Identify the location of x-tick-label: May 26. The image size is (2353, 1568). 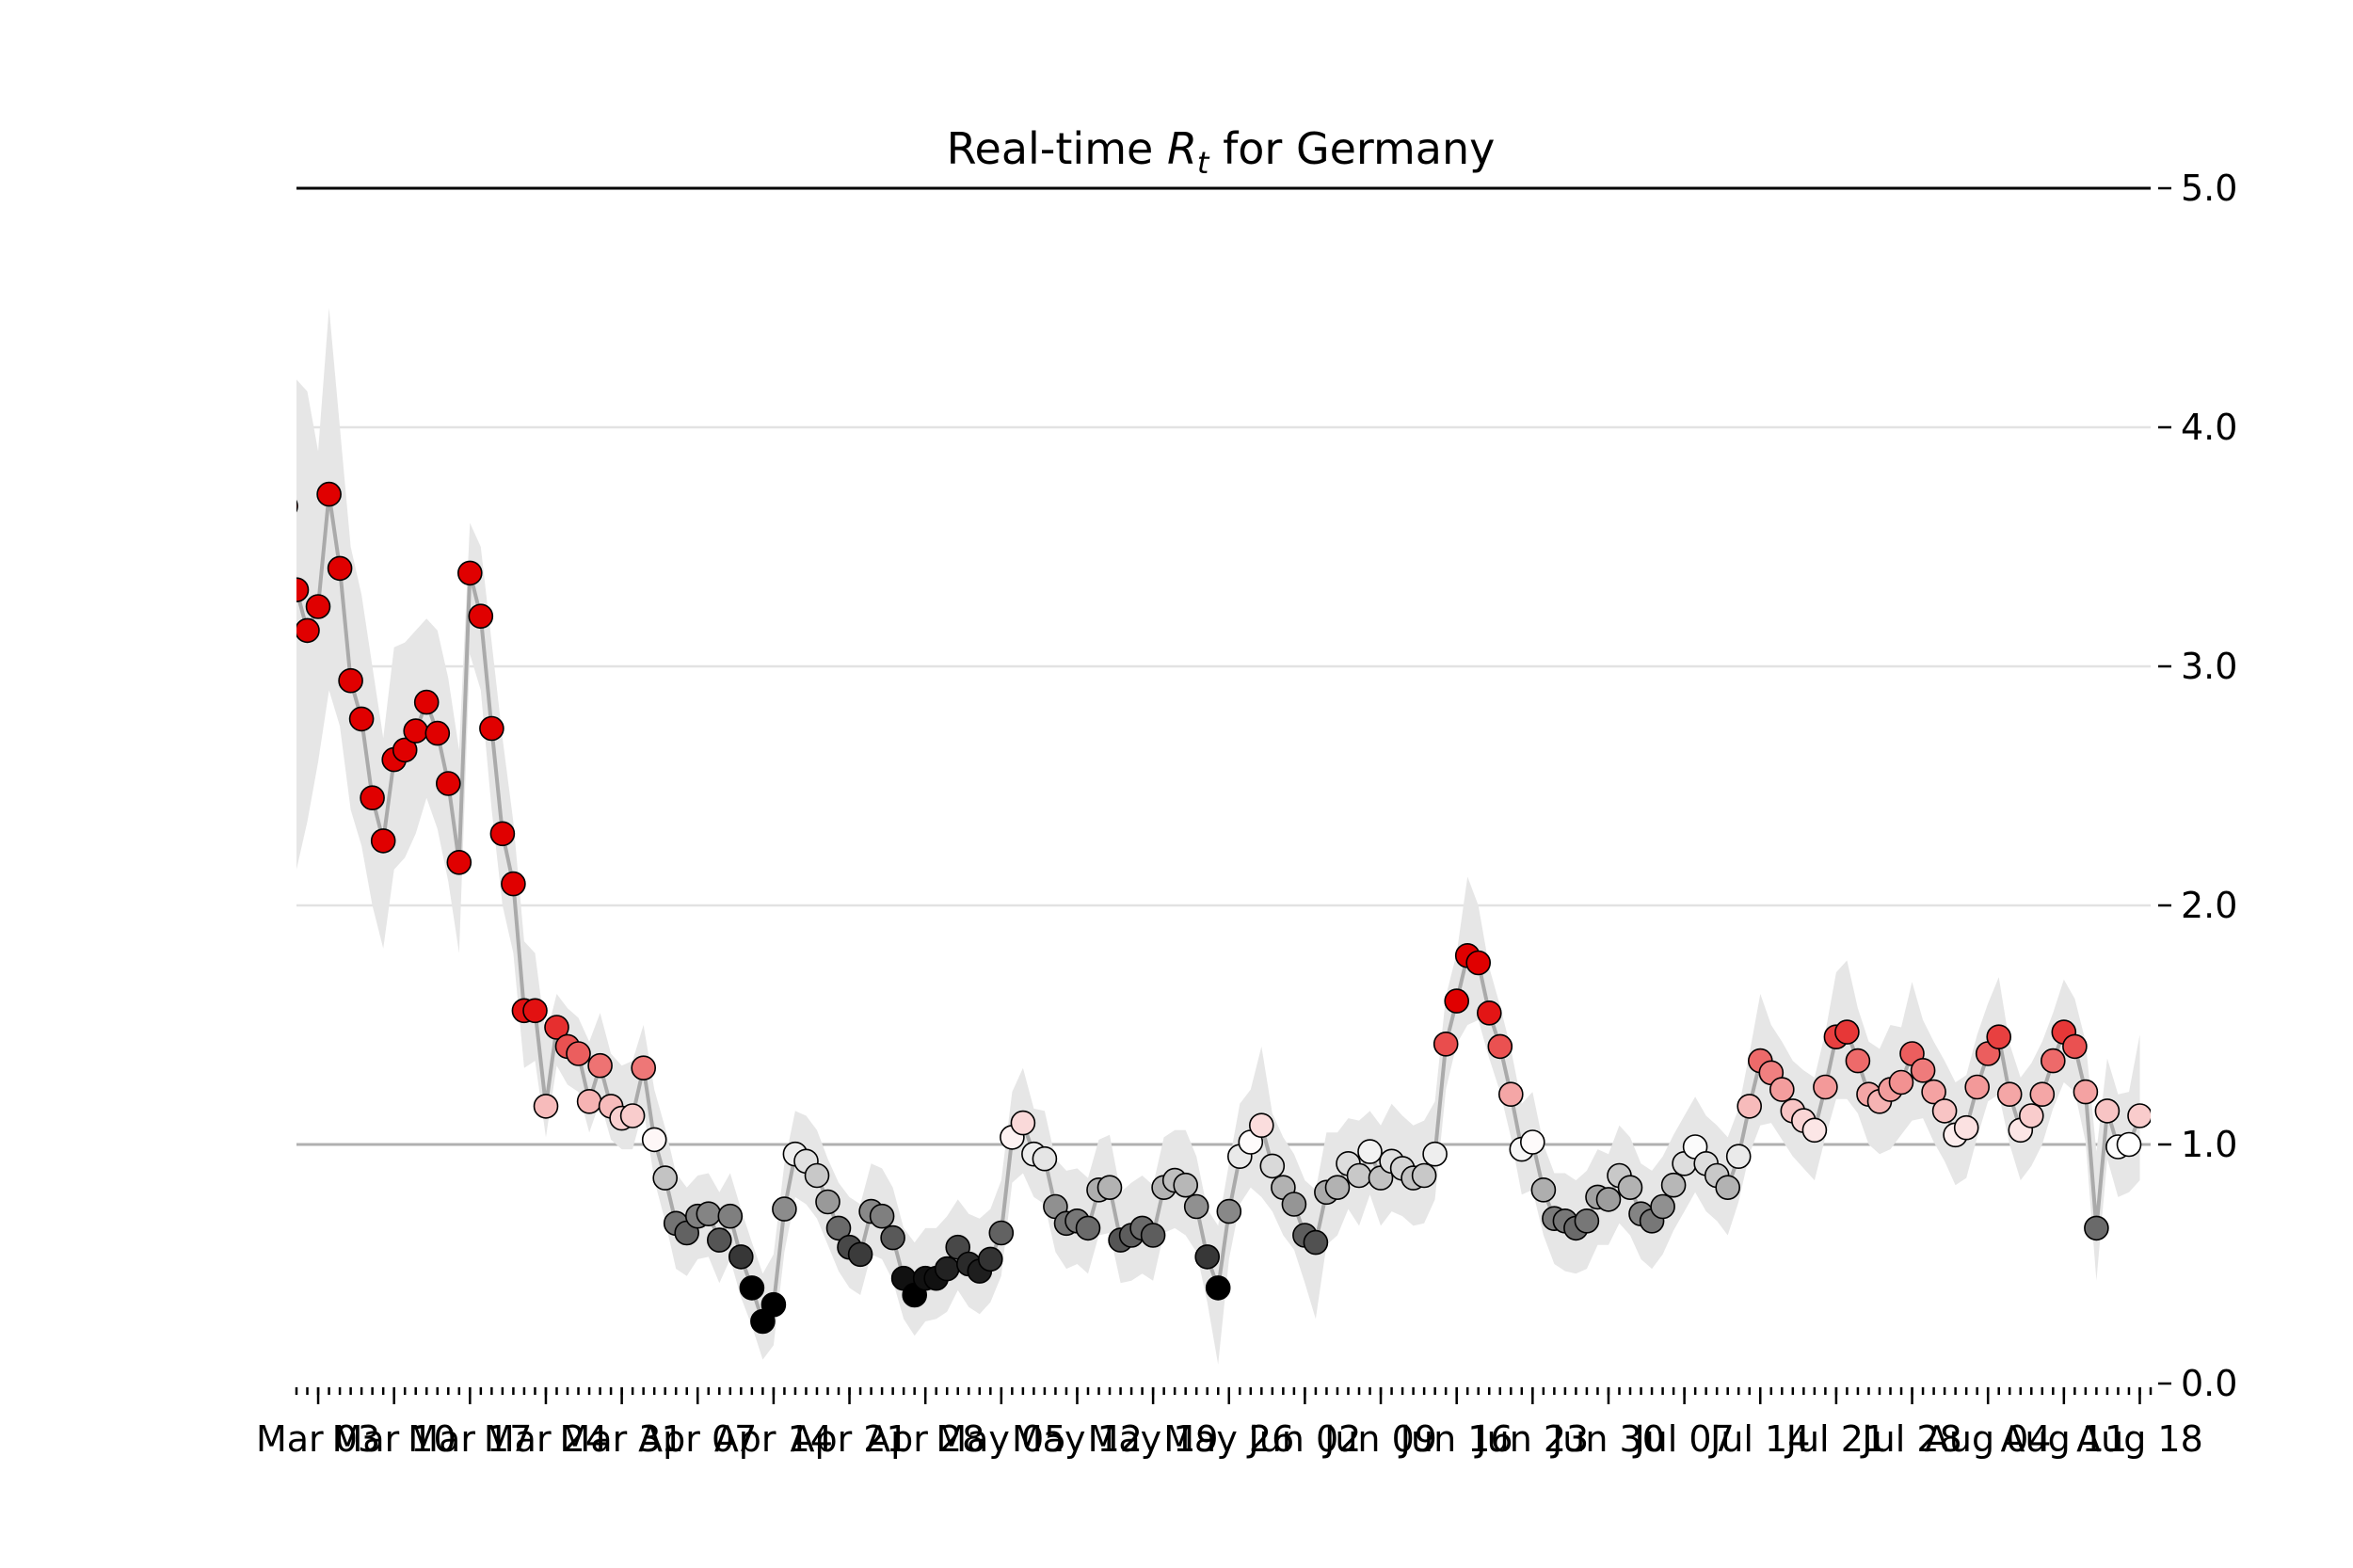
(1228, 1439).